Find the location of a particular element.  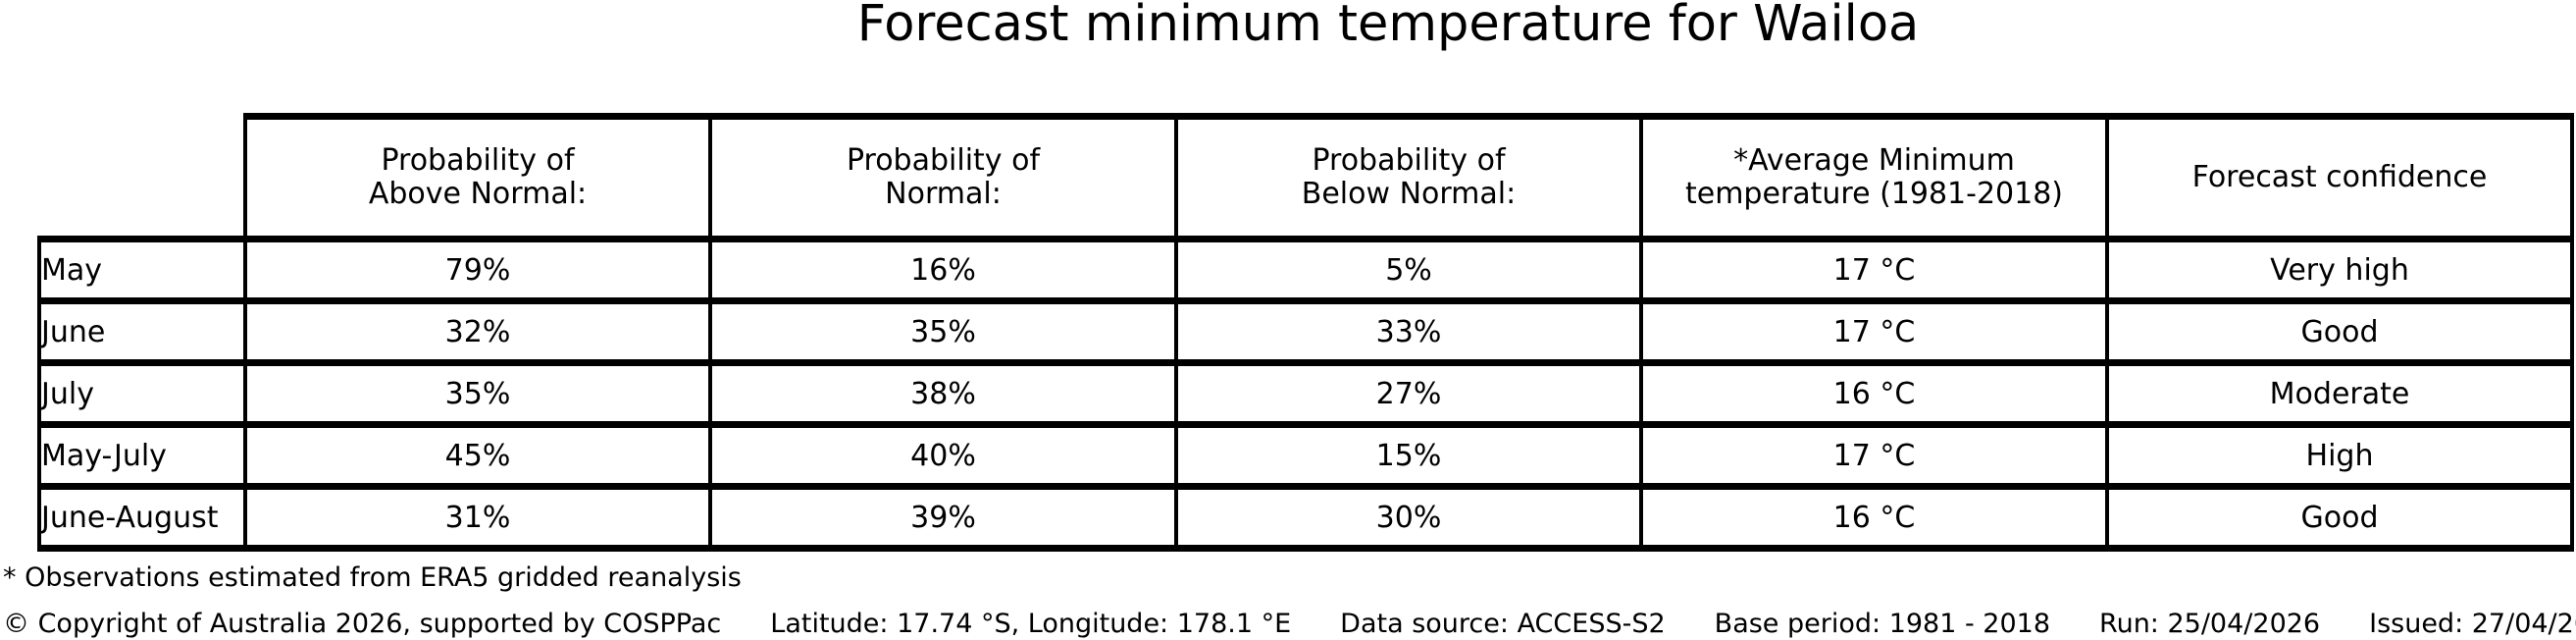

table-cell: 79% is located at coordinates (477, 270).